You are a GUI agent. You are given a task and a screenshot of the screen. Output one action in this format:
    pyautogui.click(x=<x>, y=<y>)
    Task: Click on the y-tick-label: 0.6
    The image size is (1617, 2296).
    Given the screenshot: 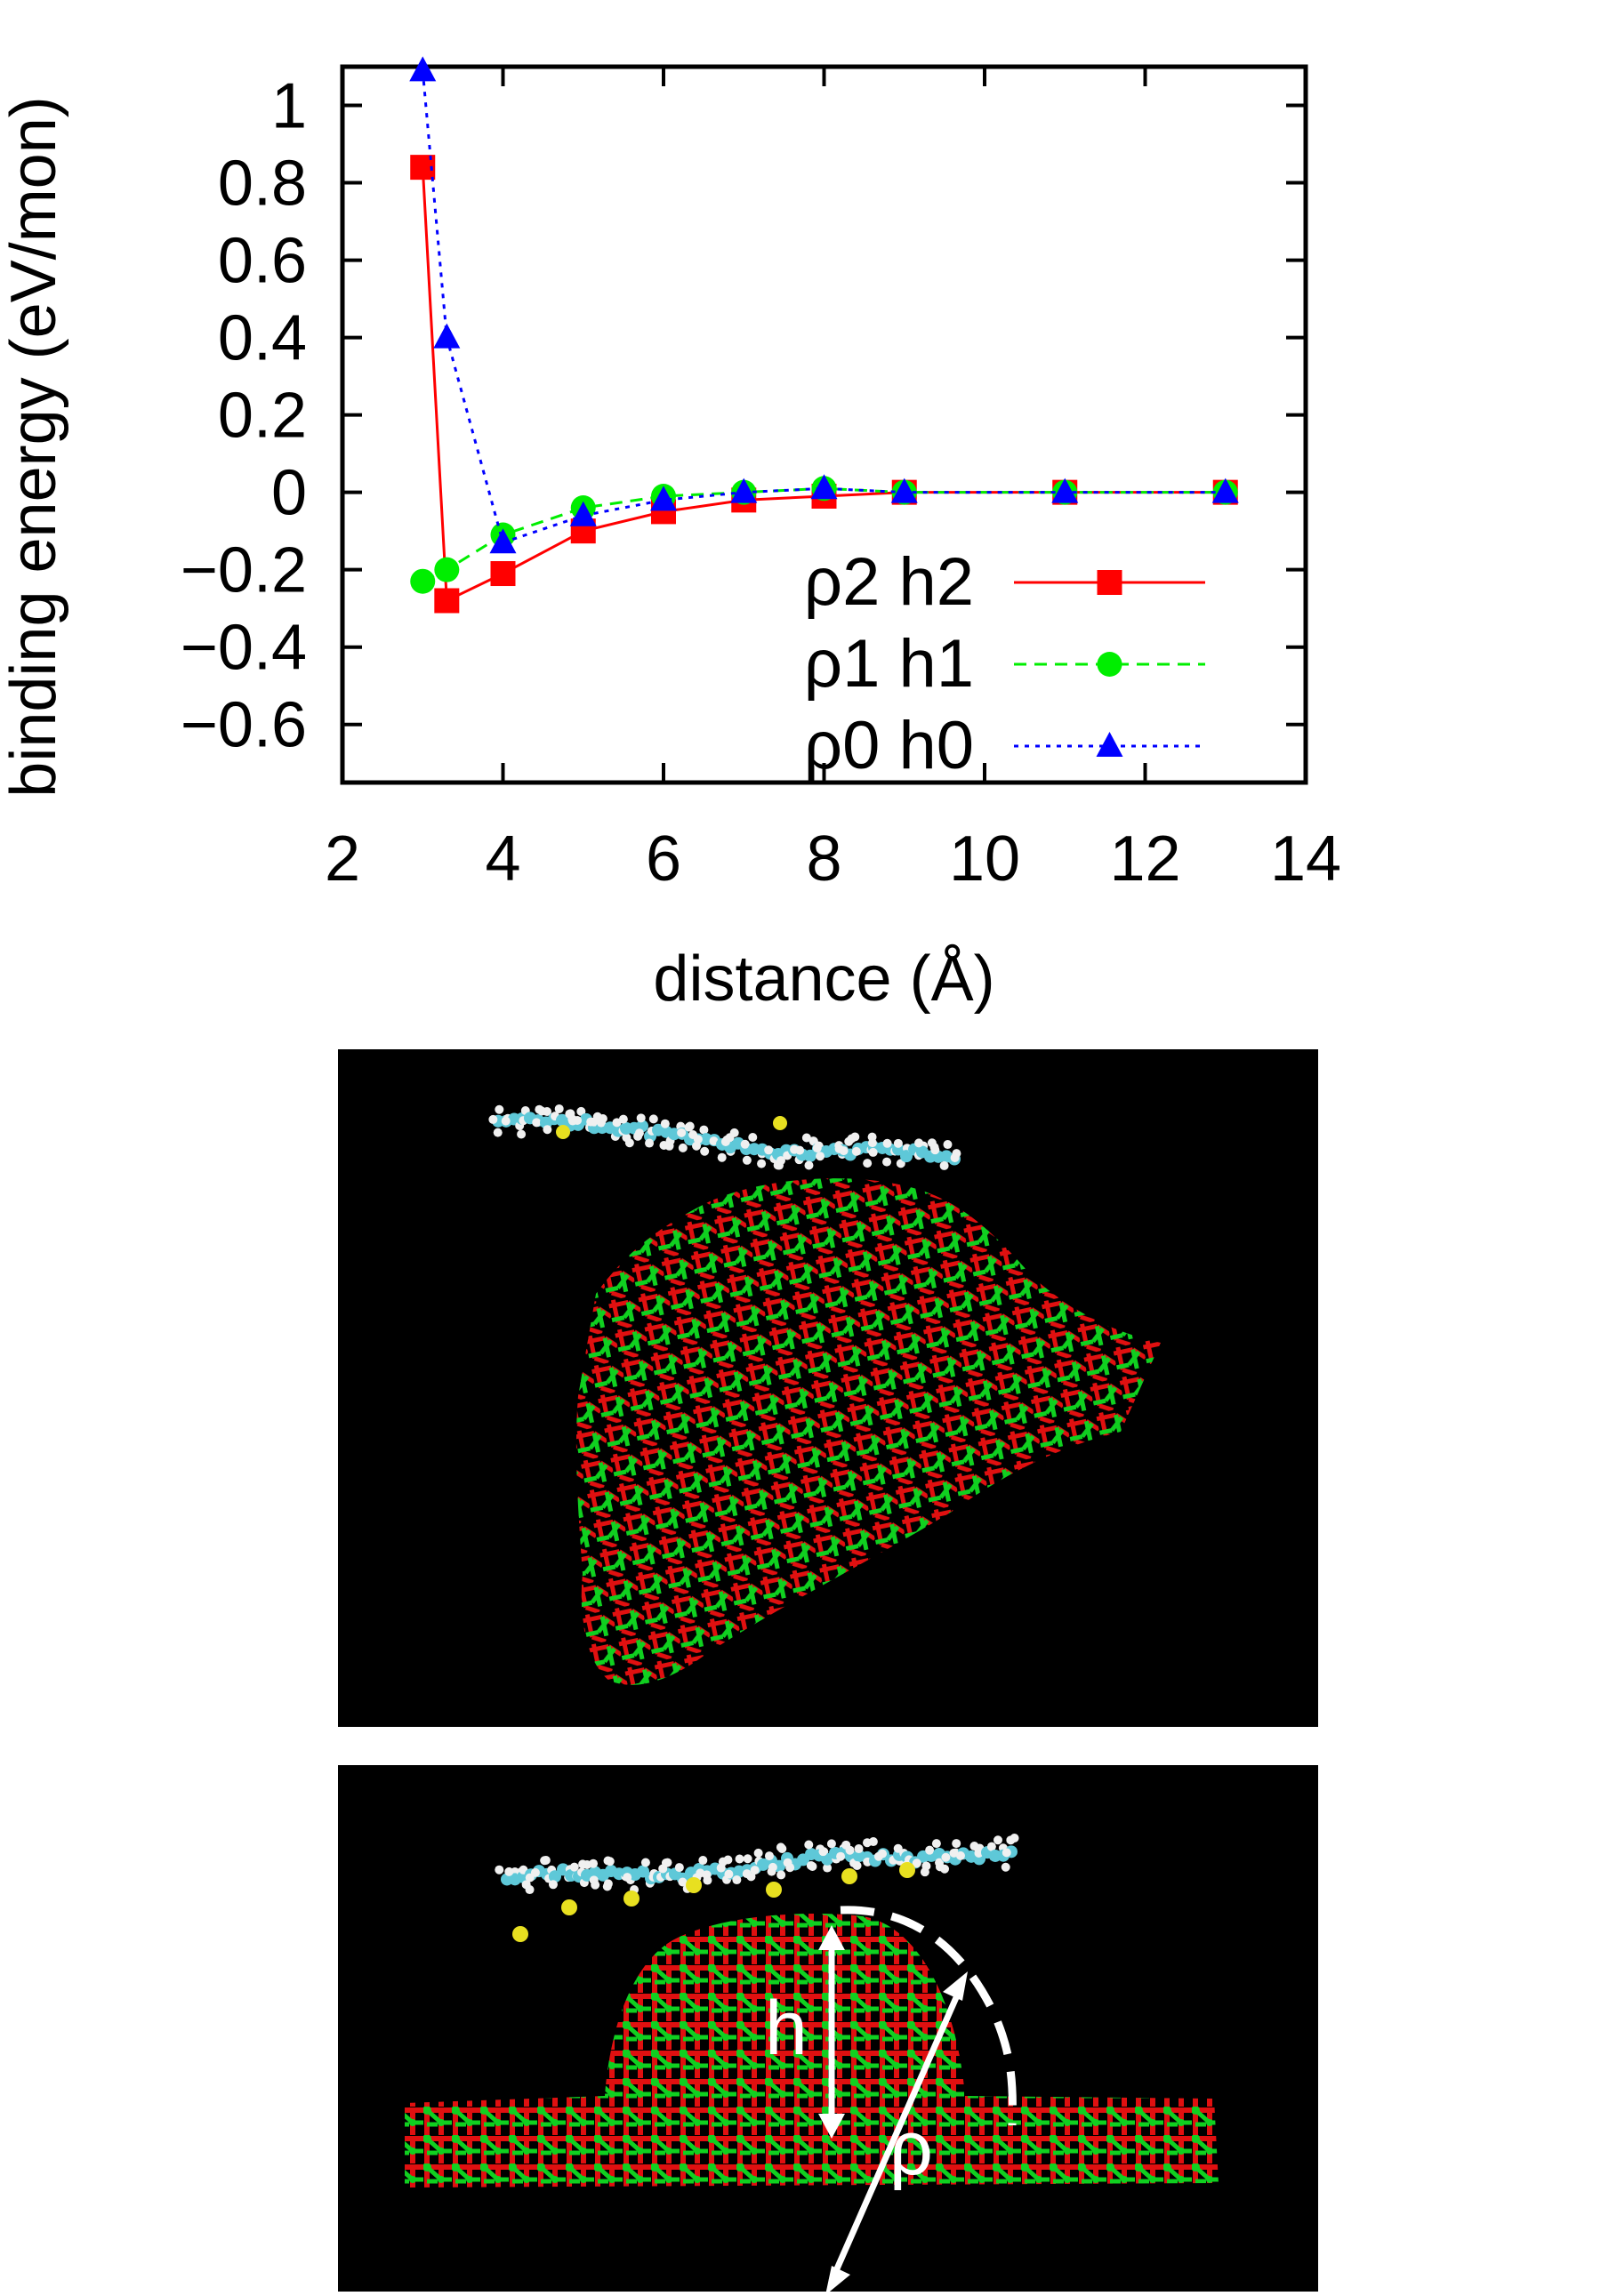 What is the action you would take?
    pyautogui.click(x=262, y=261)
    